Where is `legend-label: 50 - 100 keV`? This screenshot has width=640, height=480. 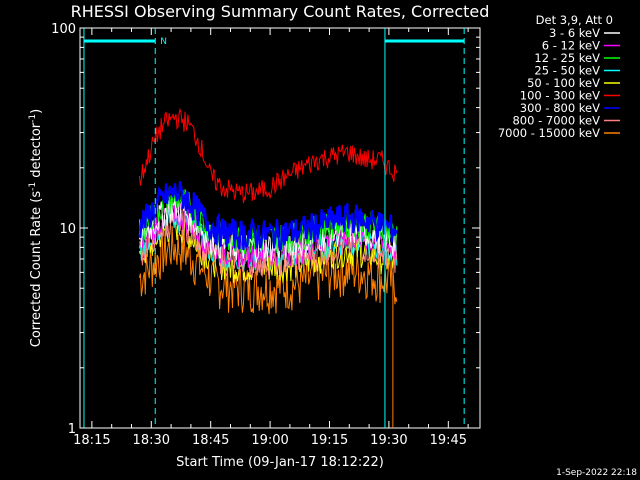 legend-label: 50 - 100 keV is located at coordinates (563, 83).